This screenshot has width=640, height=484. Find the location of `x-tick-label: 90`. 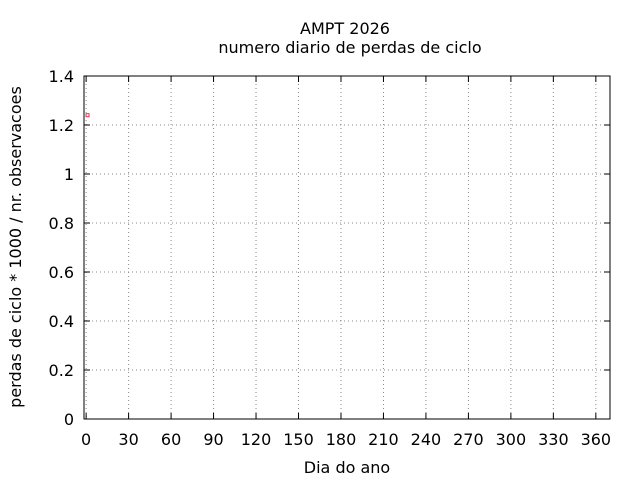

x-tick-label: 90 is located at coordinates (213, 439).